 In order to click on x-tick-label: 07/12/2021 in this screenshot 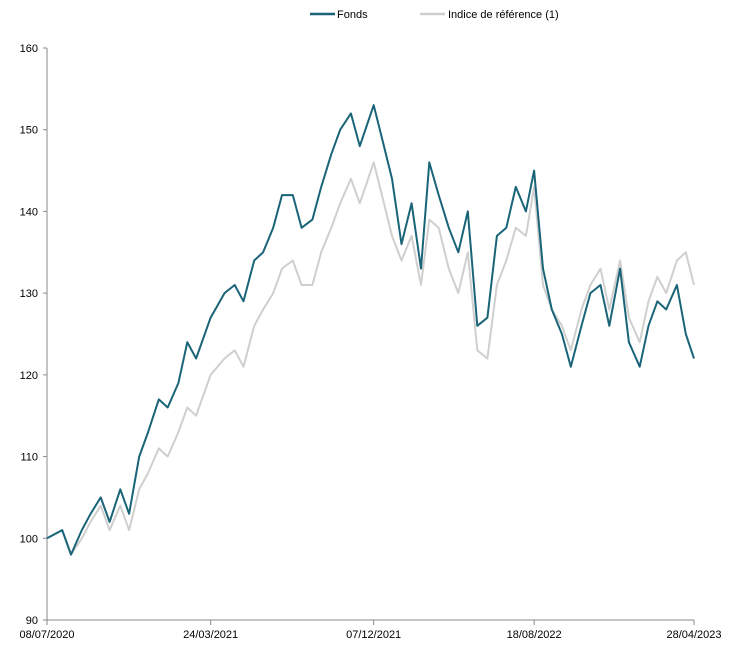, I will do `click(373, 635)`.